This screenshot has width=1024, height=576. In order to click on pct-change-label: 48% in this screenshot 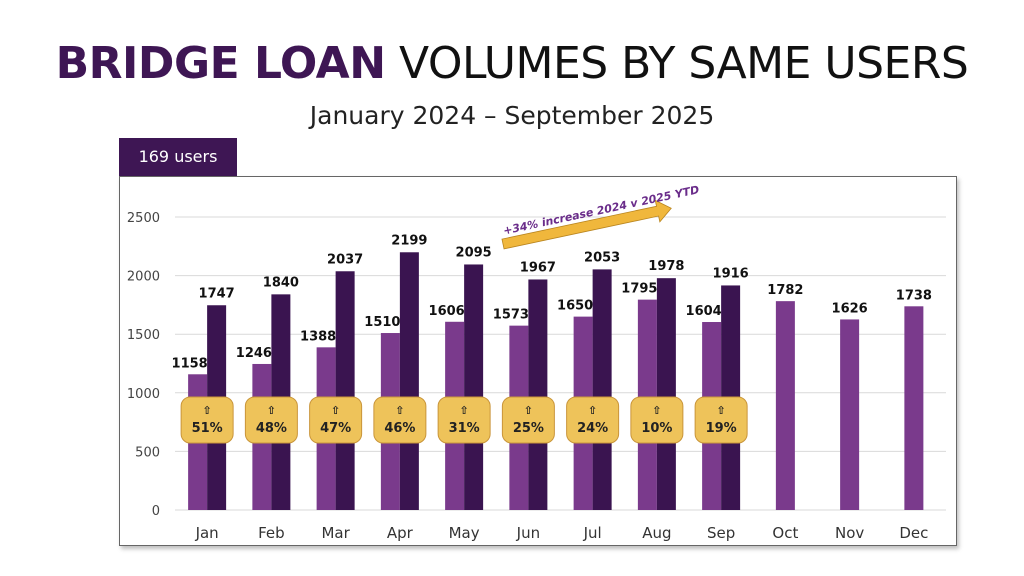, I will do `click(271, 428)`.